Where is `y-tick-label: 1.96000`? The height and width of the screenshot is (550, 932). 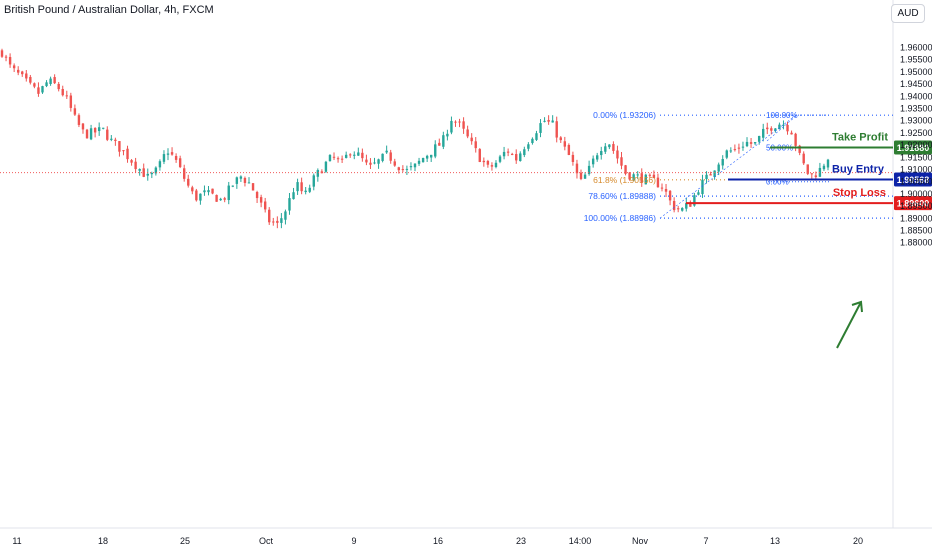 y-tick-label: 1.96000 is located at coordinates (916, 48).